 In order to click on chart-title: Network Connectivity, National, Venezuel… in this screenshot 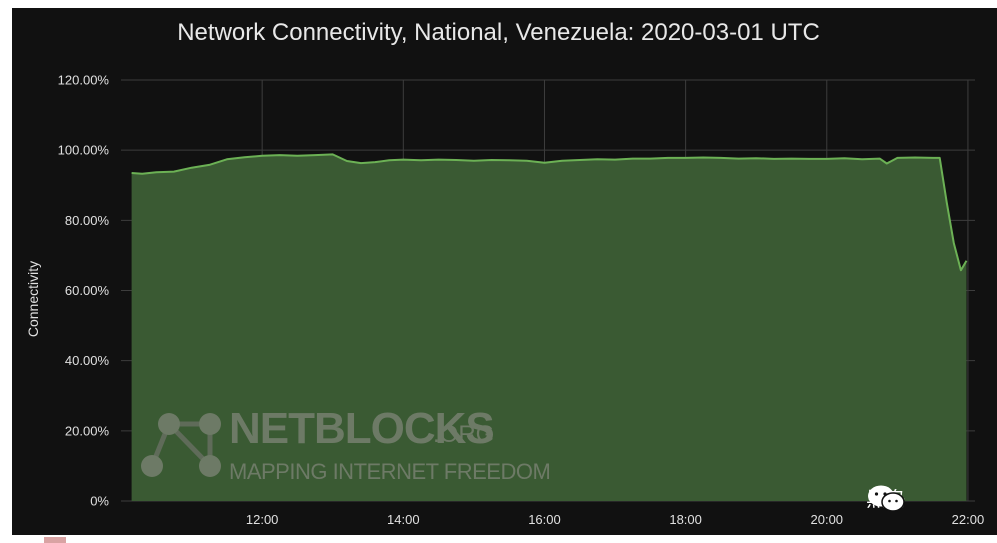, I will do `click(498, 32)`.